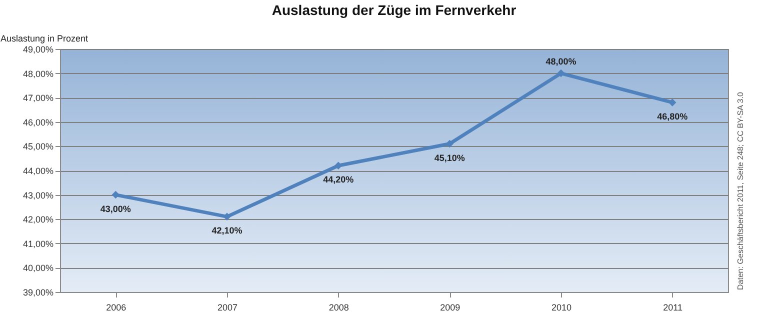 The image size is (768, 316). Describe the element at coordinates (38, 98) in the screenshot. I see `y-tick-label: 47,00%` at that location.